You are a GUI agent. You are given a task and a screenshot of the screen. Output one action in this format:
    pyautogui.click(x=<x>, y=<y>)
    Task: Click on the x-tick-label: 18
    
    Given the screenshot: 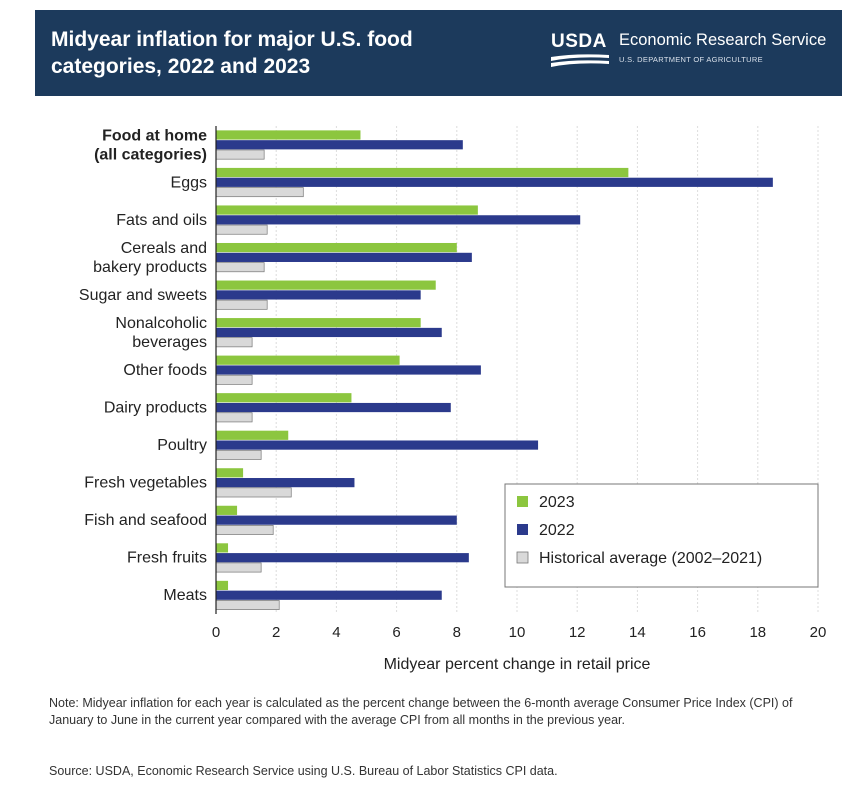 What is the action you would take?
    pyautogui.click(x=757, y=632)
    